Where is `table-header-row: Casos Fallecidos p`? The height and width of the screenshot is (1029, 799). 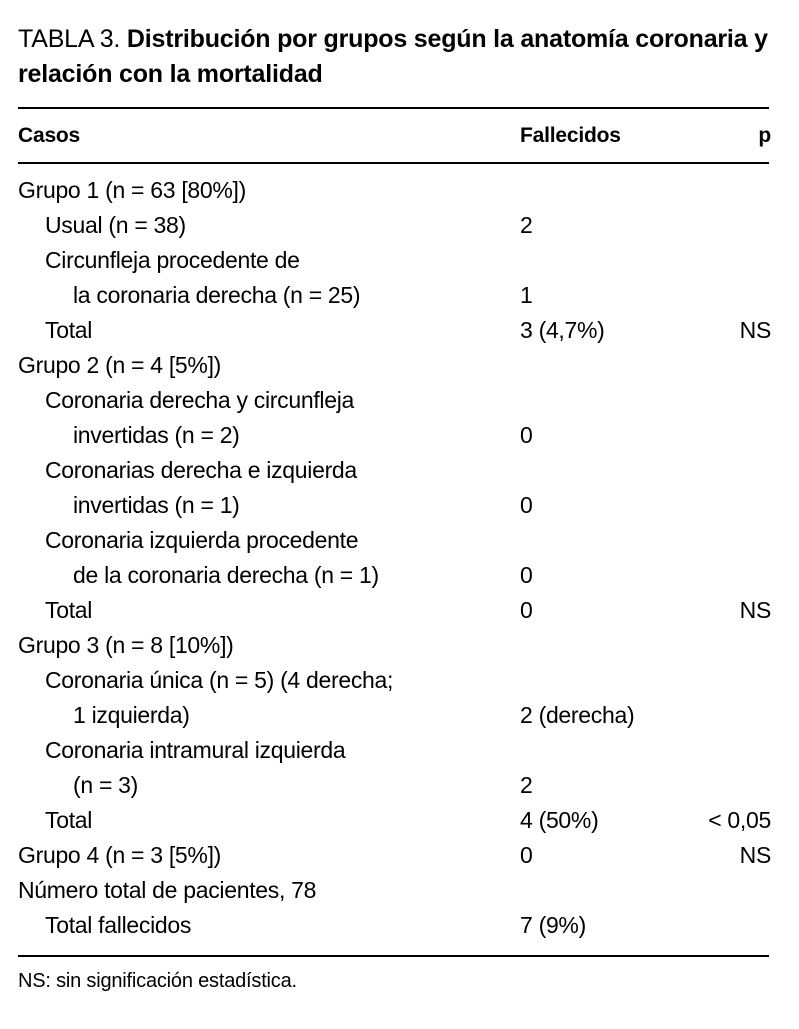
table-header-row: Casos Fallecidos p is located at coordinates (394, 136).